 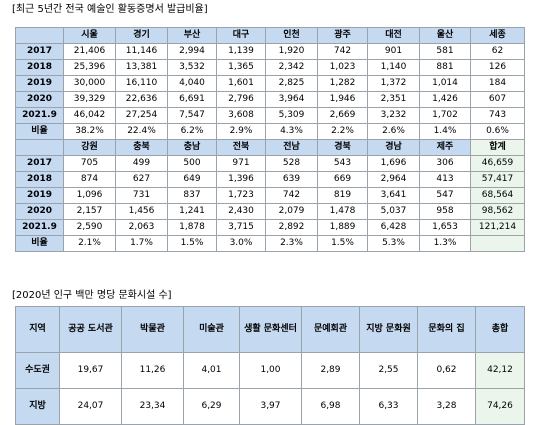 I want to click on row-header: 2021.9, so click(x=39, y=115).